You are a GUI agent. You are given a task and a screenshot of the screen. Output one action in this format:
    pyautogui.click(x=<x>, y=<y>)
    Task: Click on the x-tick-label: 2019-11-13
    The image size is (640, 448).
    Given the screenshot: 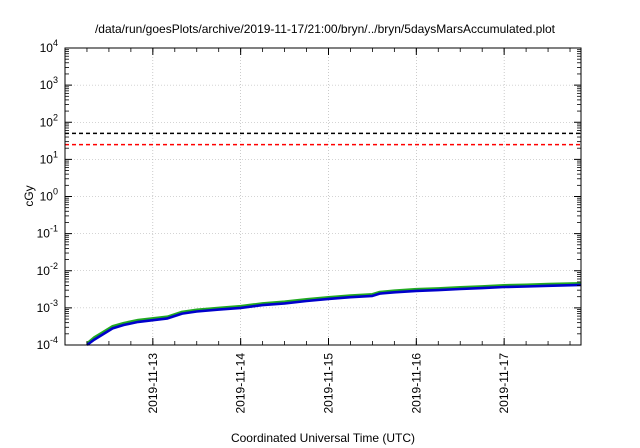 What is the action you would take?
    pyautogui.click(x=153, y=383)
    